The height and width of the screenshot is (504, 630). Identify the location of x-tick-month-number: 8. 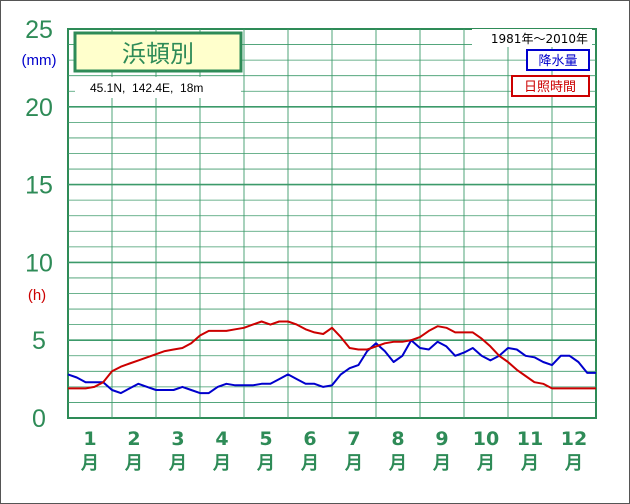
(397, 439).